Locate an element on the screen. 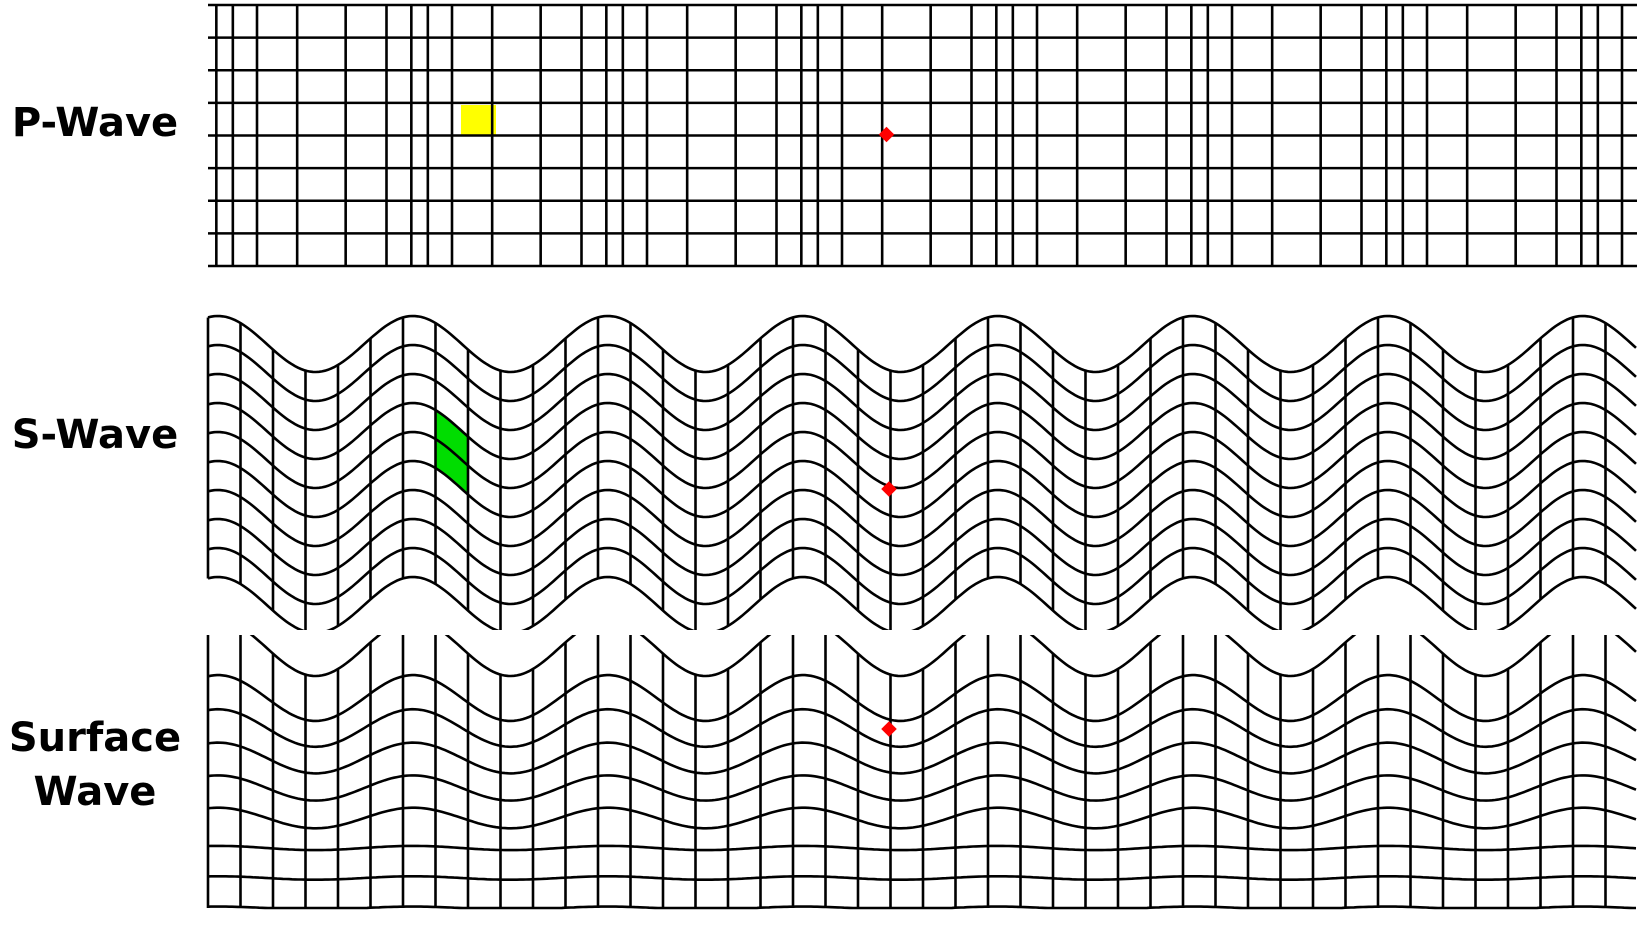 The height and width of the screenshot is (949, 1637). p-wave-label: P-Wave is located at coordinates (95, 123).